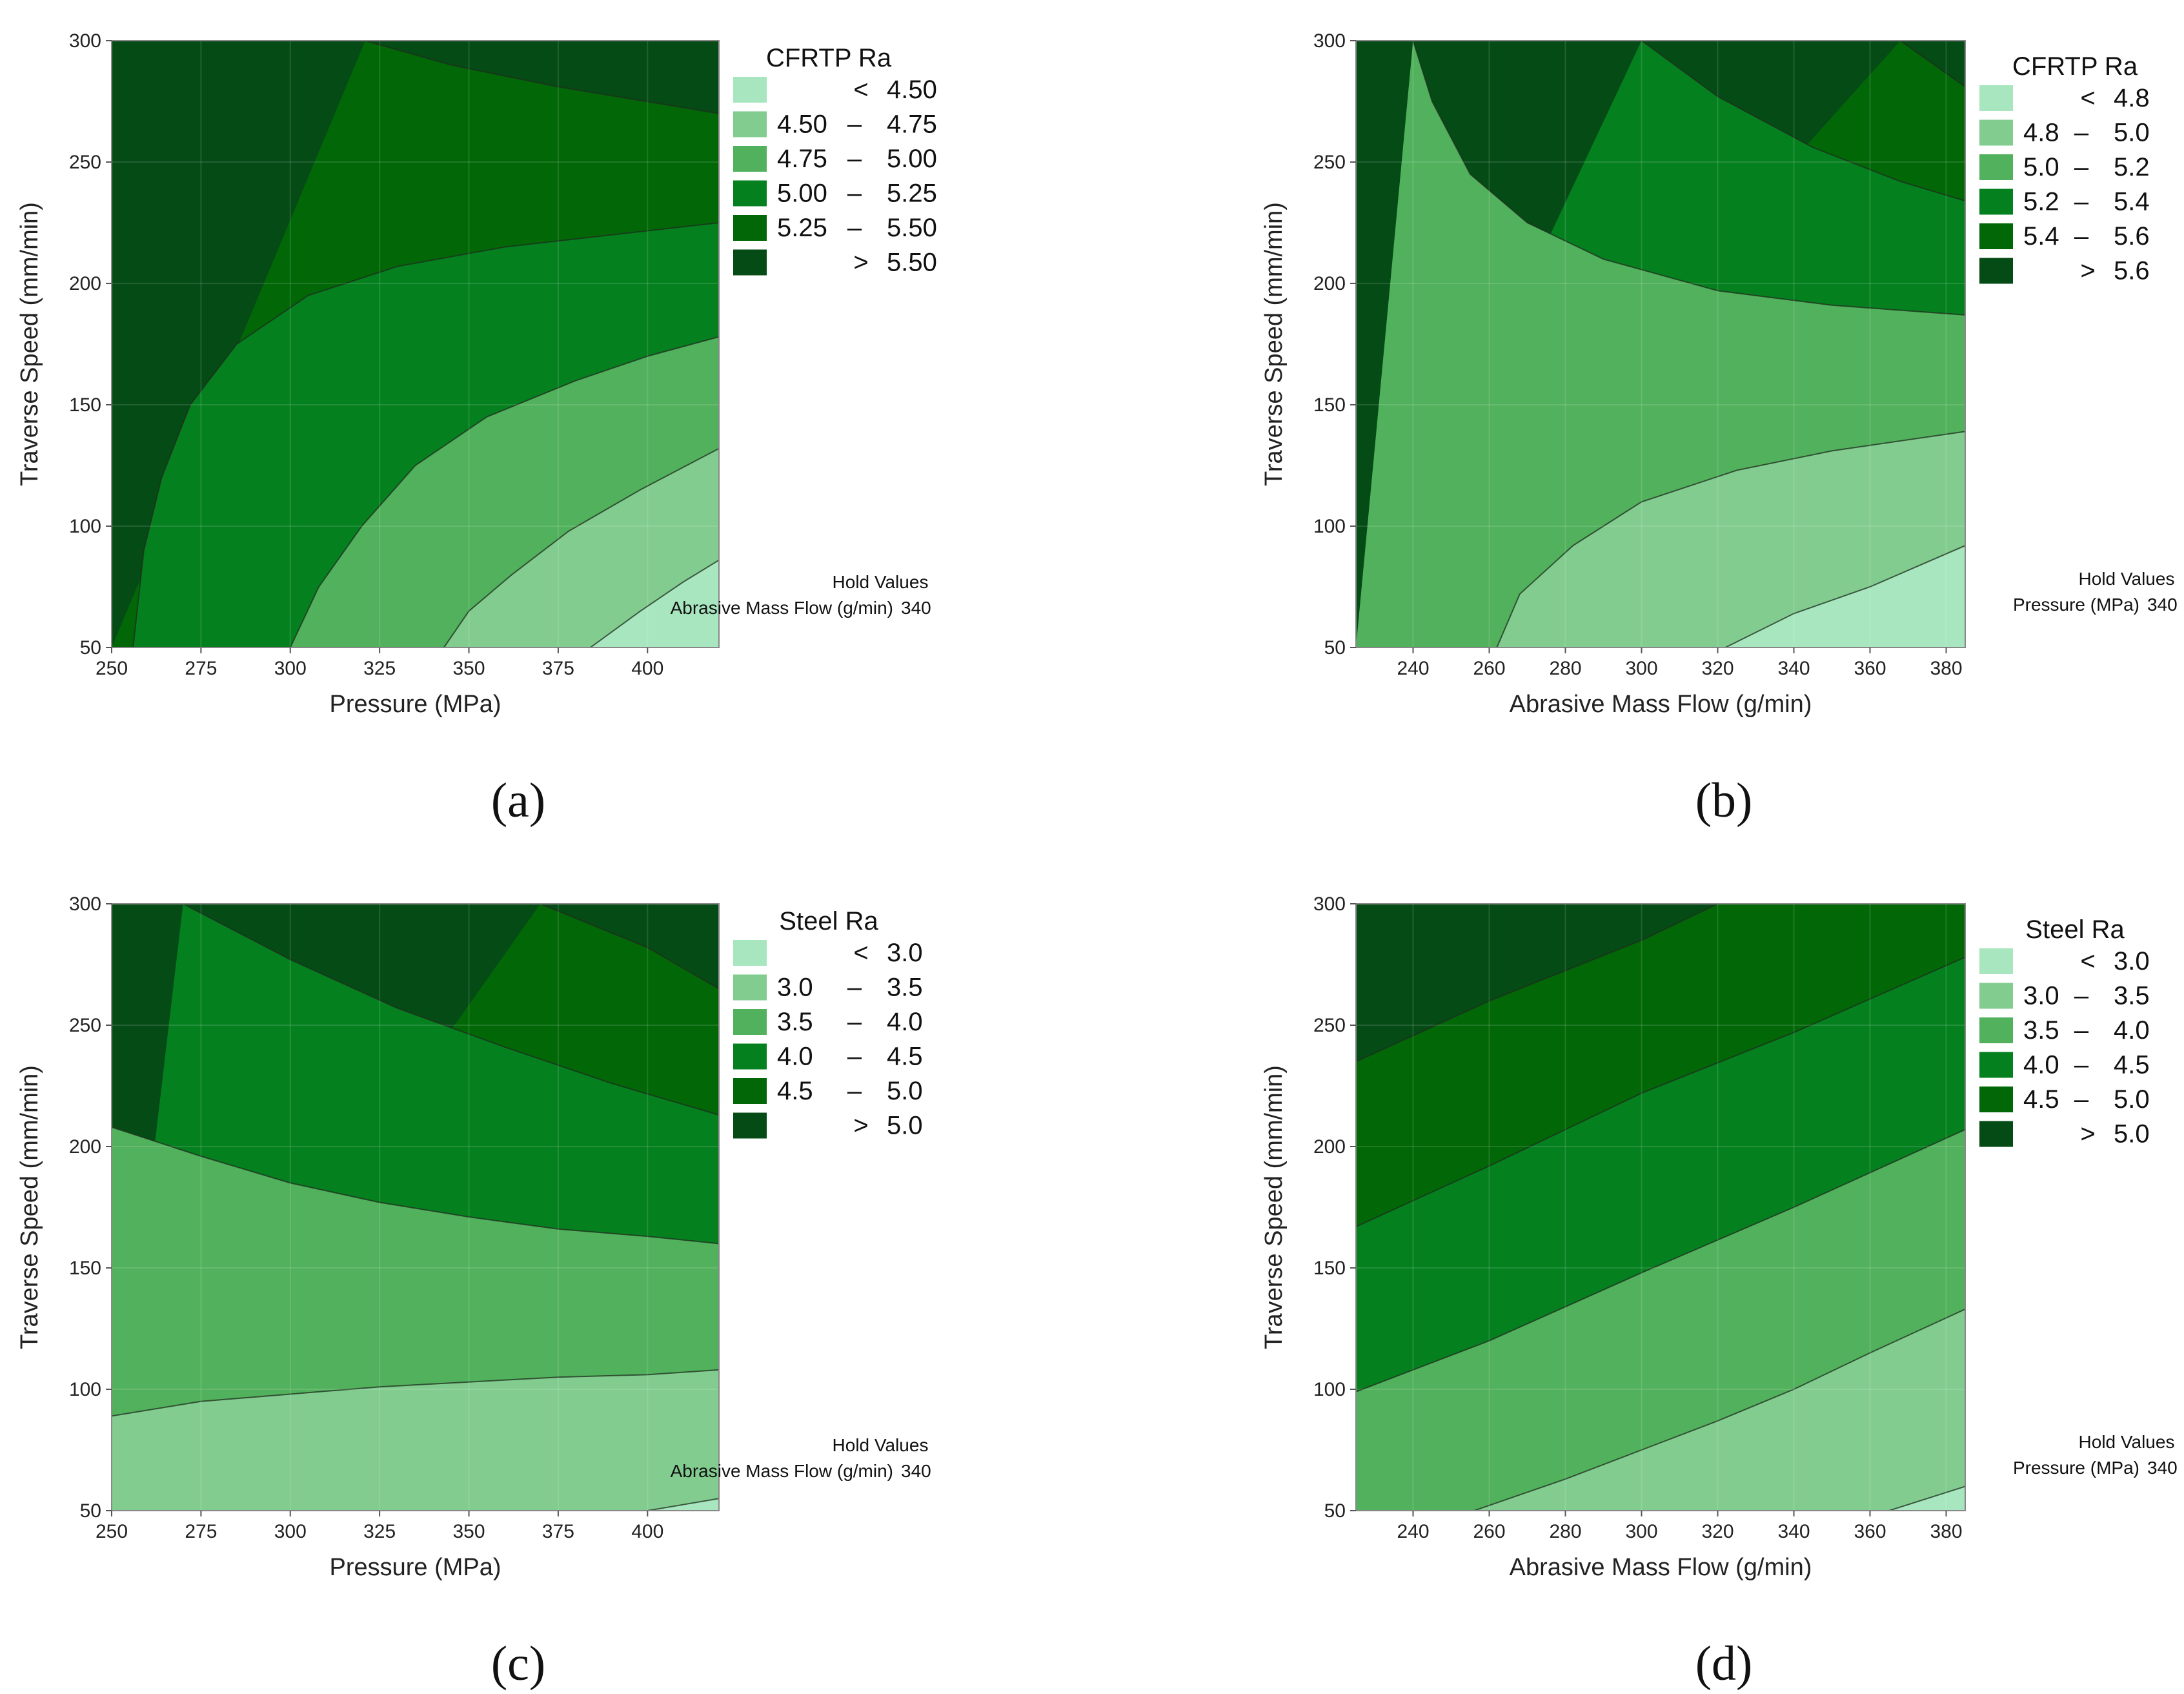  I want to click on plot-frame-d, so click(1661, 1207).